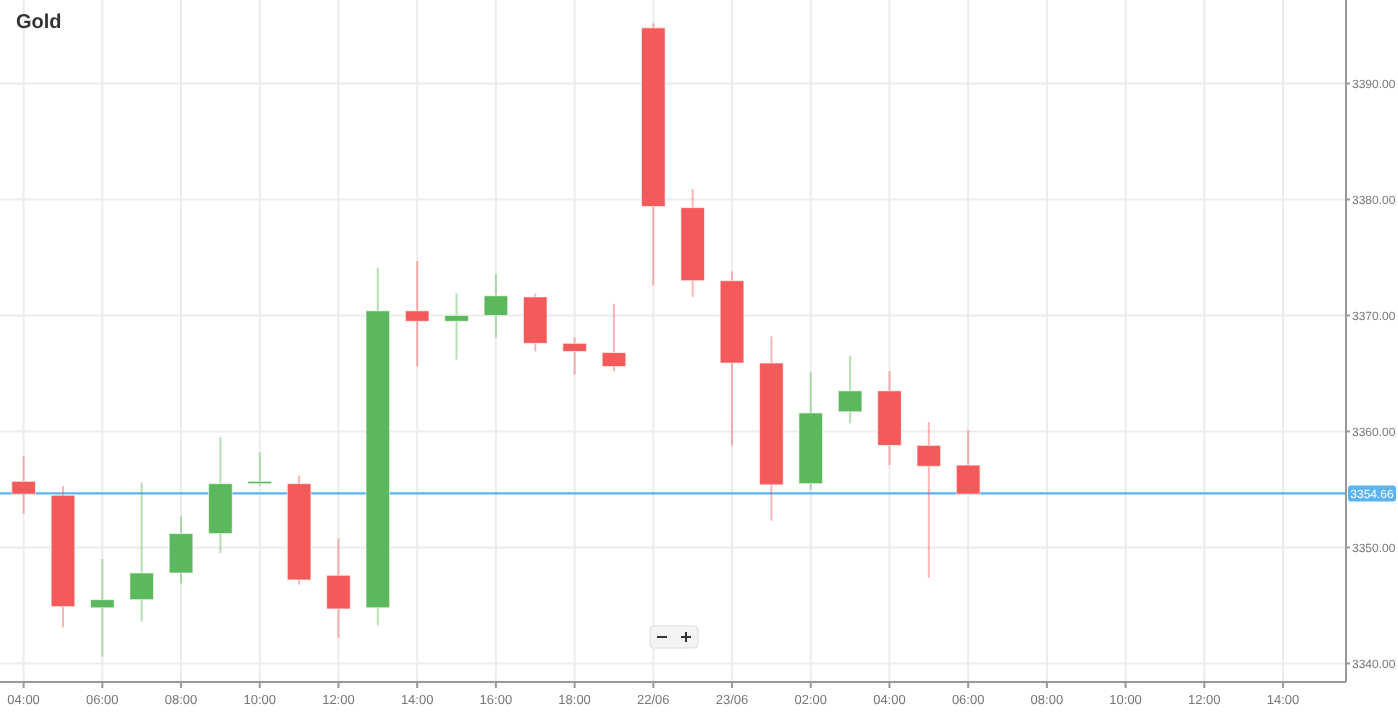 This screenshot has width=1398, height=716. I want to click on text: Gold, so click(39, 23).